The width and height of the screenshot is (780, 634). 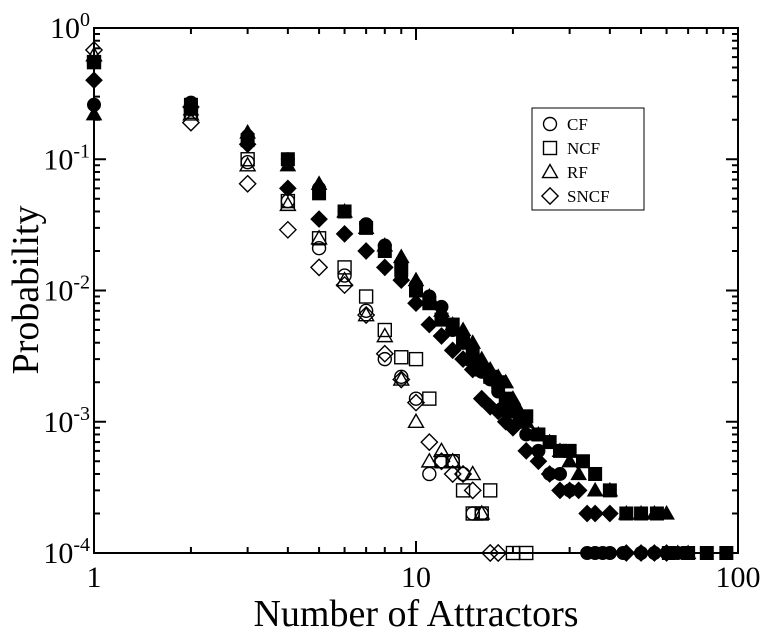 I want to click on legend-box, so click(x=588, y=159).